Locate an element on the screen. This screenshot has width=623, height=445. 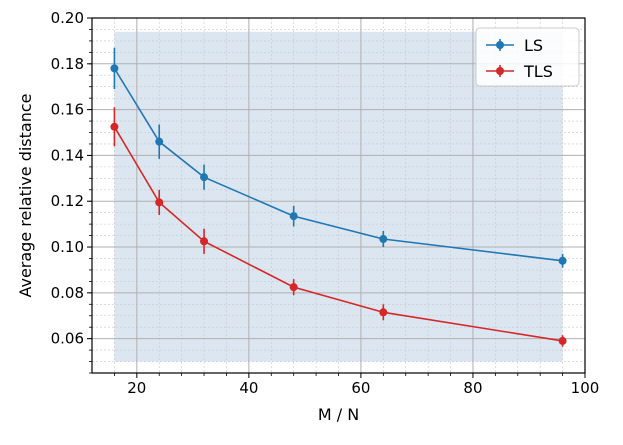
y-tick-label: 0.08 is located at coordinates (67, 293).